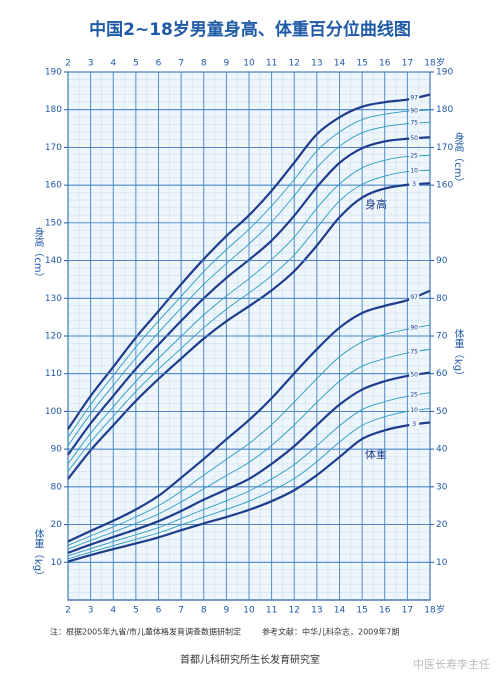  I want to click on y-tick-label: 110, so click(53, 374).